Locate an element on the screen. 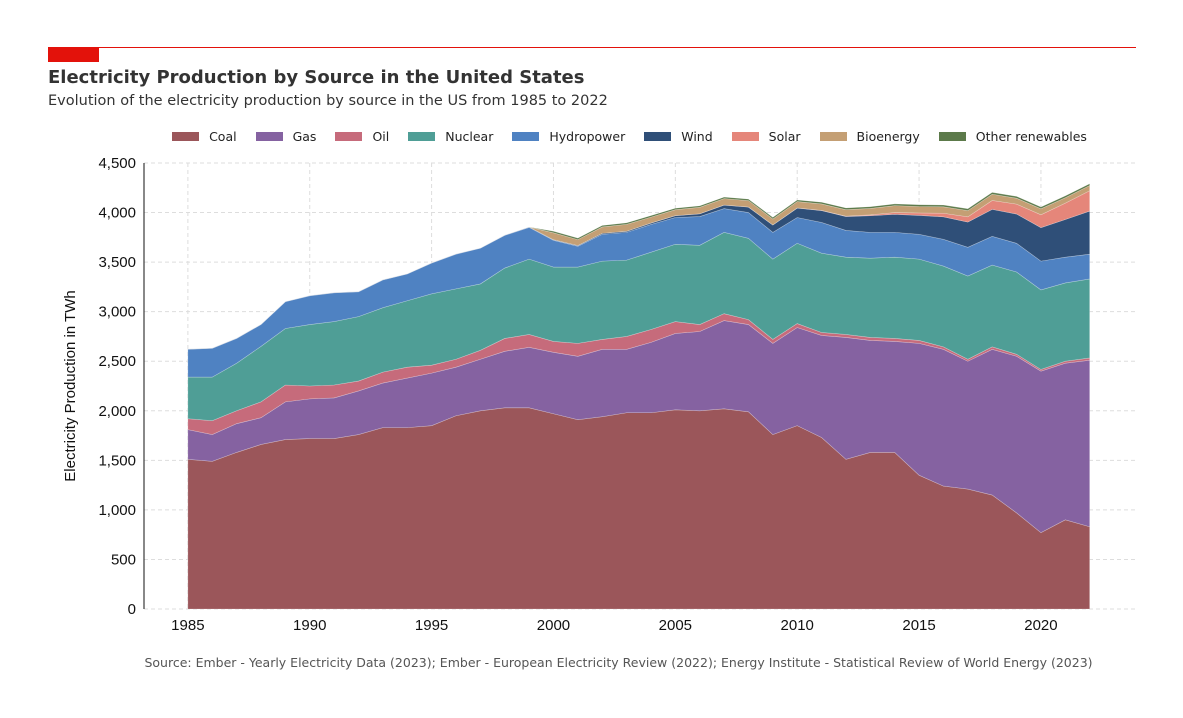 The width and height of the screenshot is (1183, 718). y-tick-label: 0 is located at coordinates (132, 609).